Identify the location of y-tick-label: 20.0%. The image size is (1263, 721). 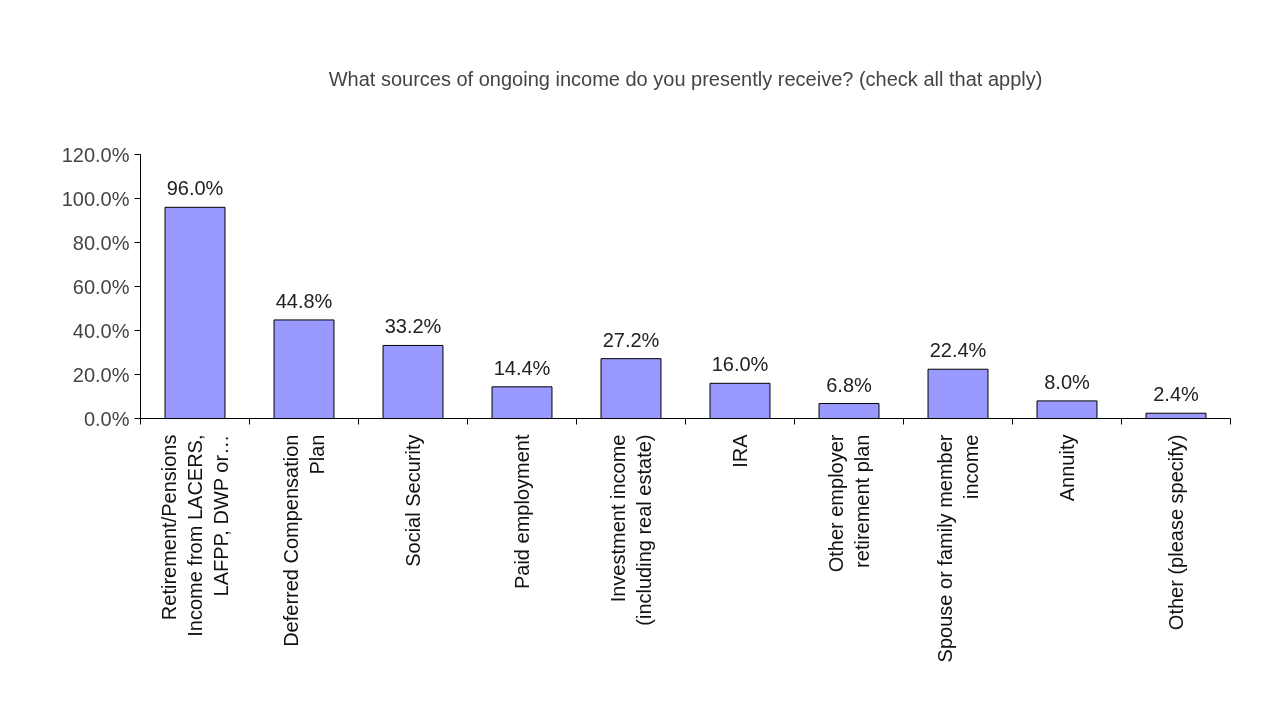
(101, 374).